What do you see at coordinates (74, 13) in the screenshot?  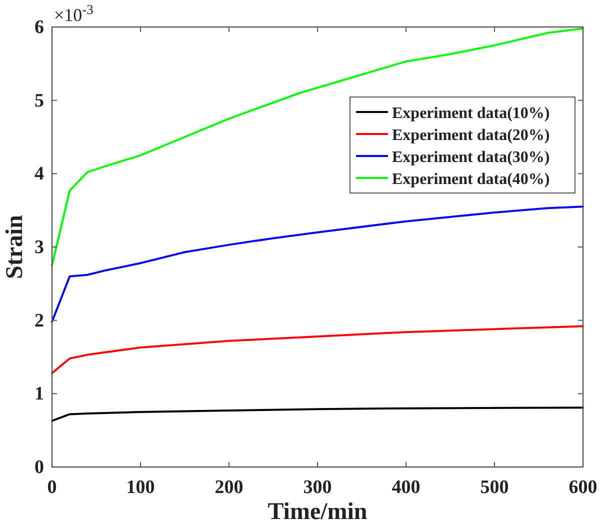 I see `text: ×10$^{-3}$` at bounding box center [74, 13].